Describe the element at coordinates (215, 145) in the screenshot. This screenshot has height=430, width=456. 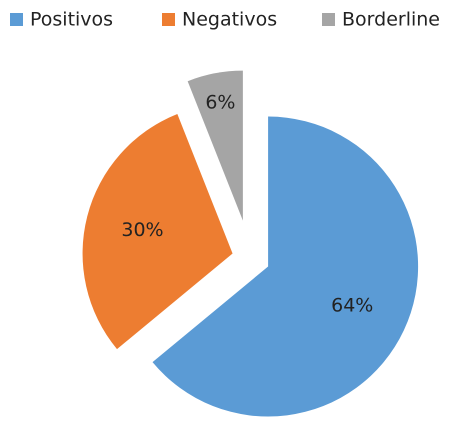
I see `pie-slice` at that location.